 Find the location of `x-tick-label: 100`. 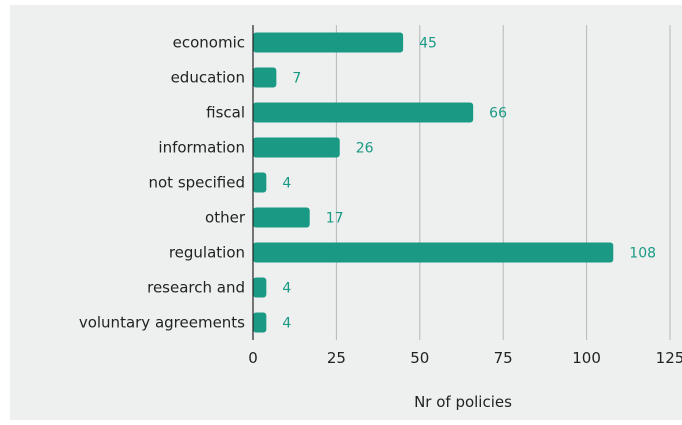

x-tick-label: 100 is located at coordinates (586, 358).